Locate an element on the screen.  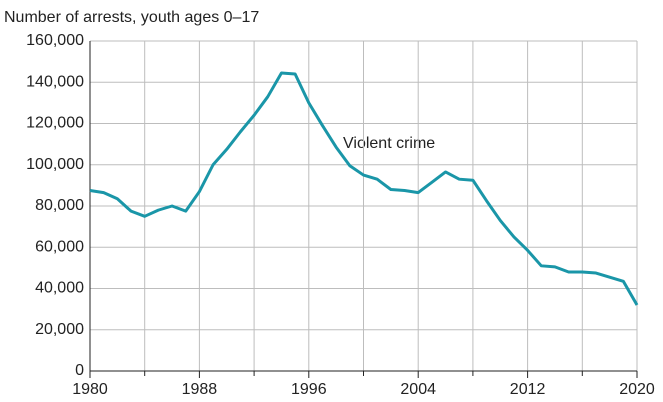
y-tick-label: 20,000 is located at coordinates (59, 329).